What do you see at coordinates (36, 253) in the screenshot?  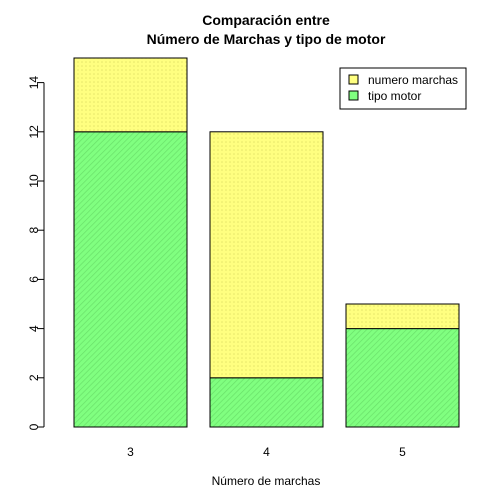 I see `y-axis: 0 2 4 6 8 10 12 14` at bounding box center [36, 253].